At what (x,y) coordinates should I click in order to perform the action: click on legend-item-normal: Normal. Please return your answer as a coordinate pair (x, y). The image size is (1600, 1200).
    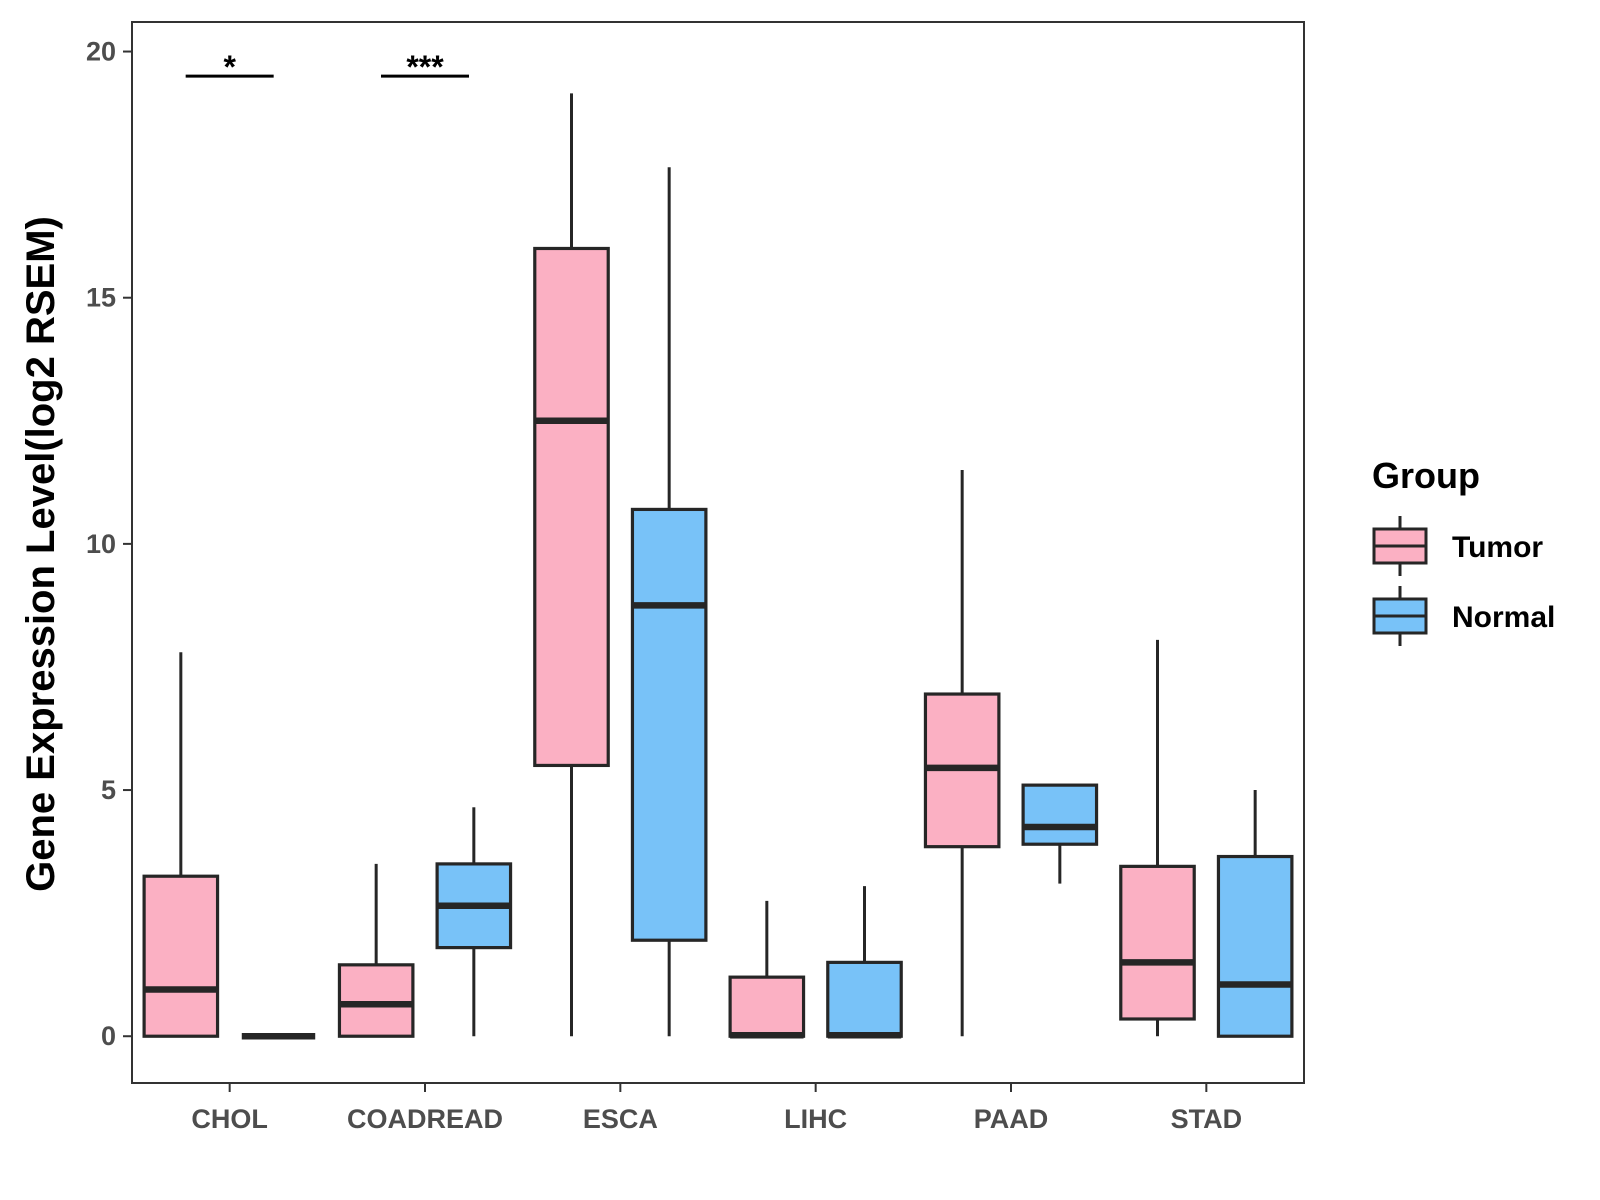
    Looking at the image, I should click on (1463, 616).